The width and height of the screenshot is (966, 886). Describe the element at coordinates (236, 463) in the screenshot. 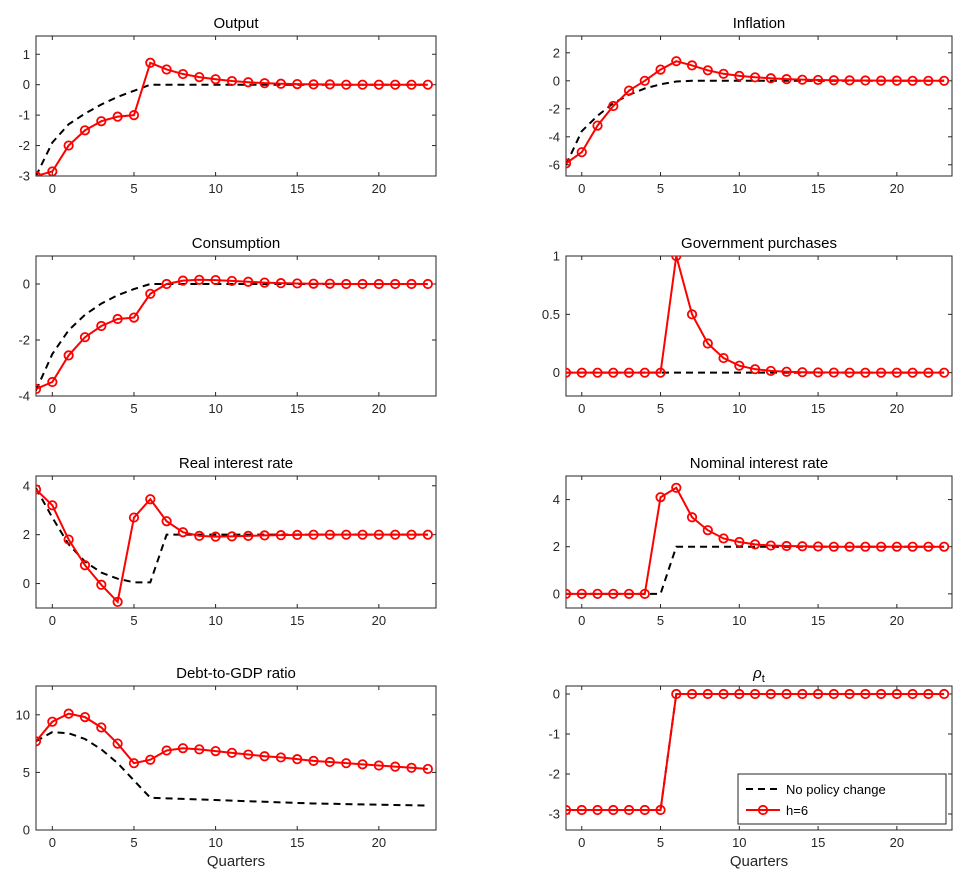

I see `panel-title: Real interest rate` at that location.